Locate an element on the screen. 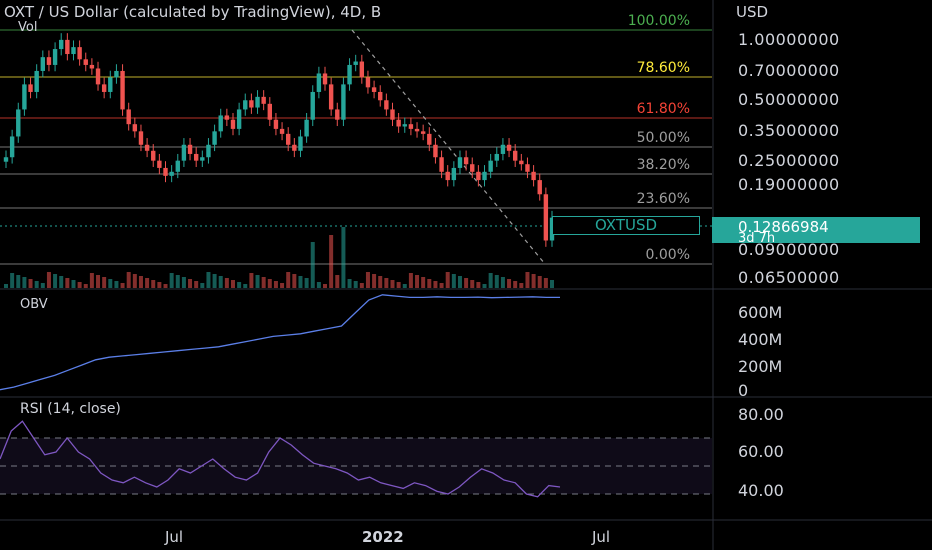  last-price-value: 0.12866984 is located at coordinates (783, 227).